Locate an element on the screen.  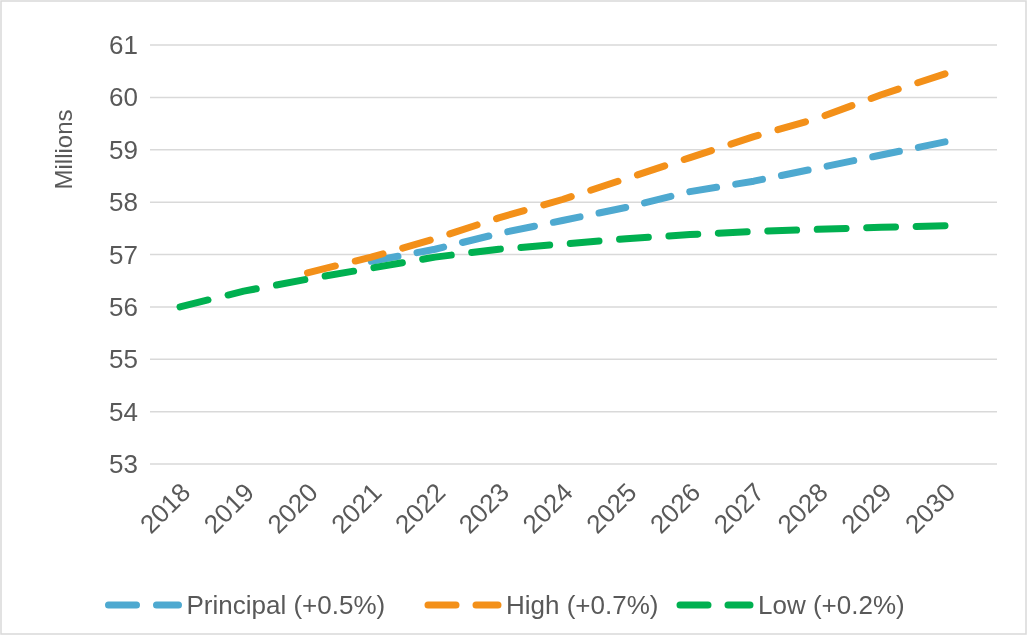
y-tick-label: 59 is located at coordinates (123, 149).